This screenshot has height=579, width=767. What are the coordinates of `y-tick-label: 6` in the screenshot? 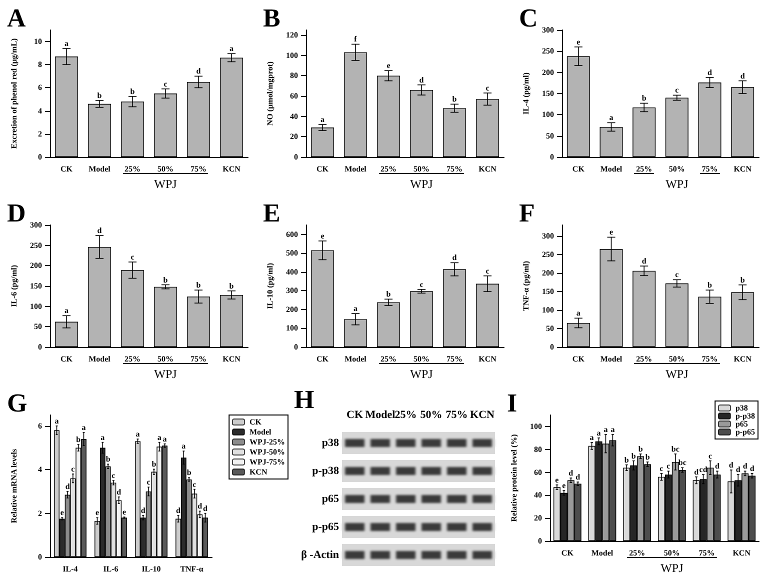 It's located at (40, 425).